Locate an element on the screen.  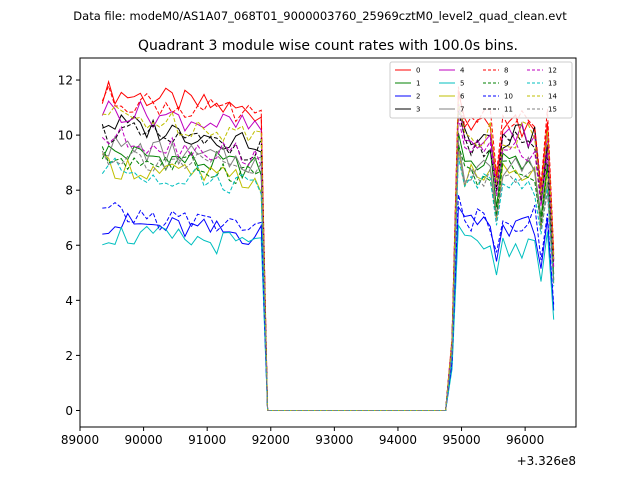
x-tick-label: 96000 is located at coordinates (525, 440).